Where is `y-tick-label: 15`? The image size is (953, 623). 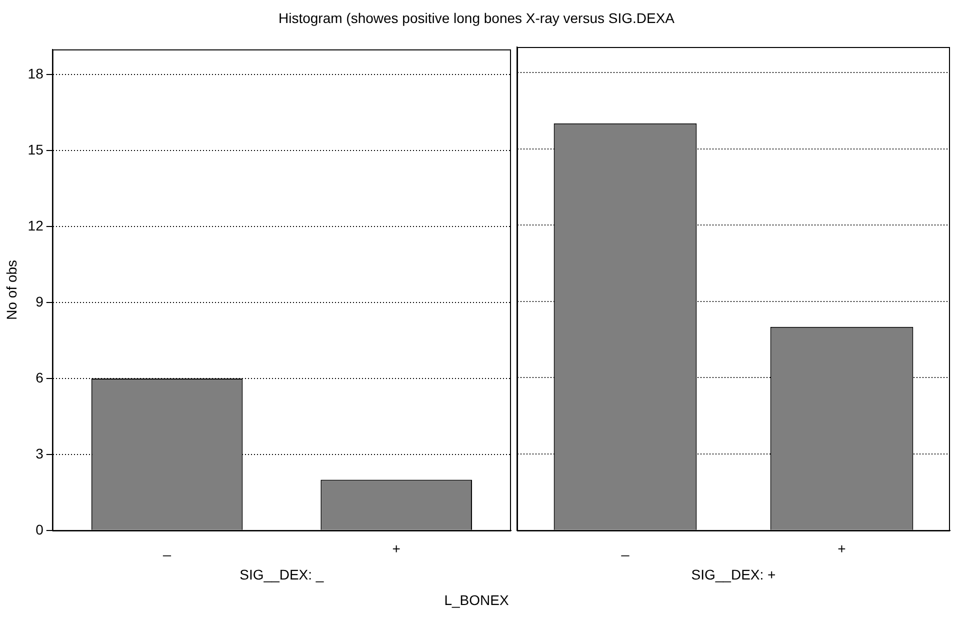
y-tick-label: 15 is located at coordinates (36, 150).